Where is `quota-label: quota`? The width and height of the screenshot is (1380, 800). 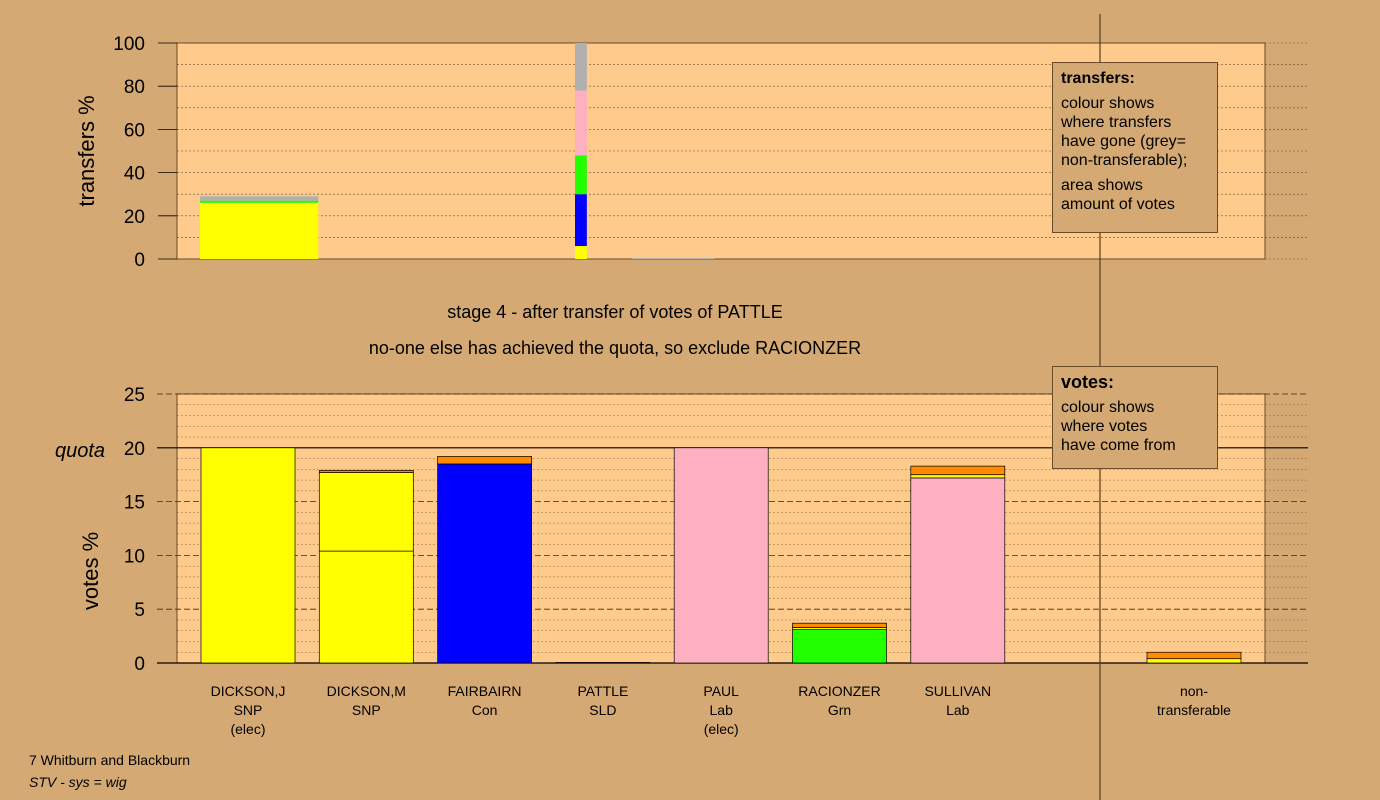 quota-label: quota is located at coordinates (80, 451).